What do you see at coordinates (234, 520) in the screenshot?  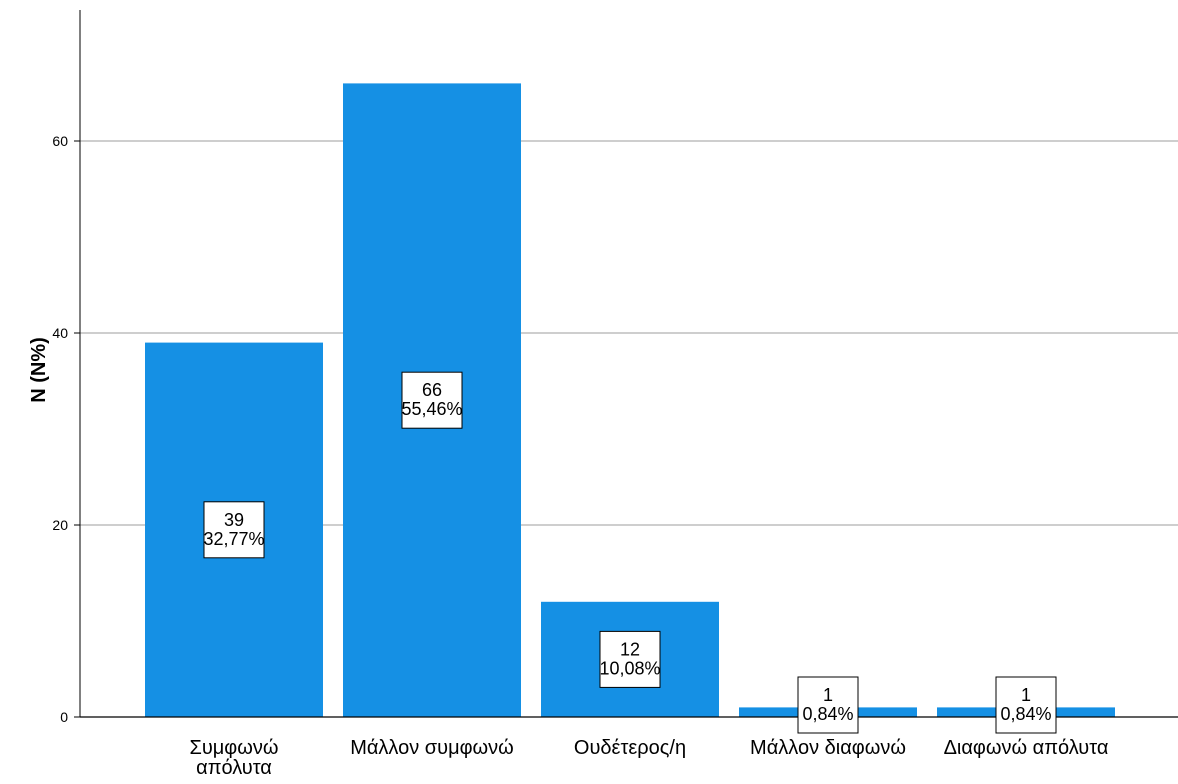 I see `data-label: 39` at bounding box center [234, 520].